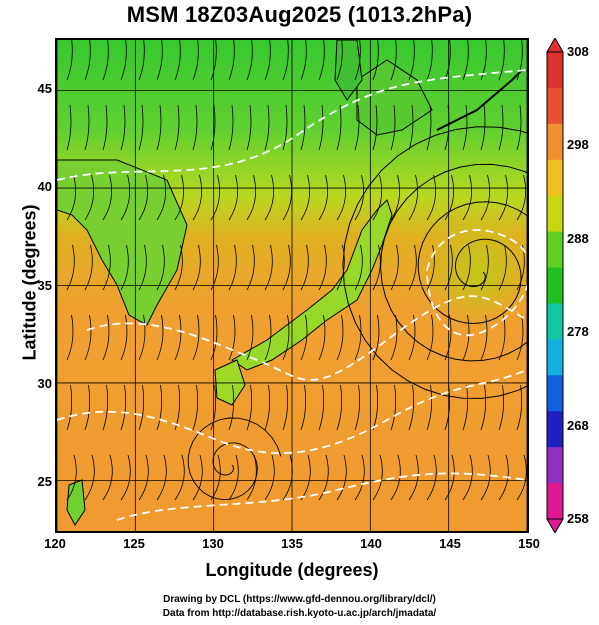 The width and height of the screenshot is (599, 625). What do you see at coordinates (479, 100) in the screenshot?
I see `kuril-chain` at bounding box center [479, 100].